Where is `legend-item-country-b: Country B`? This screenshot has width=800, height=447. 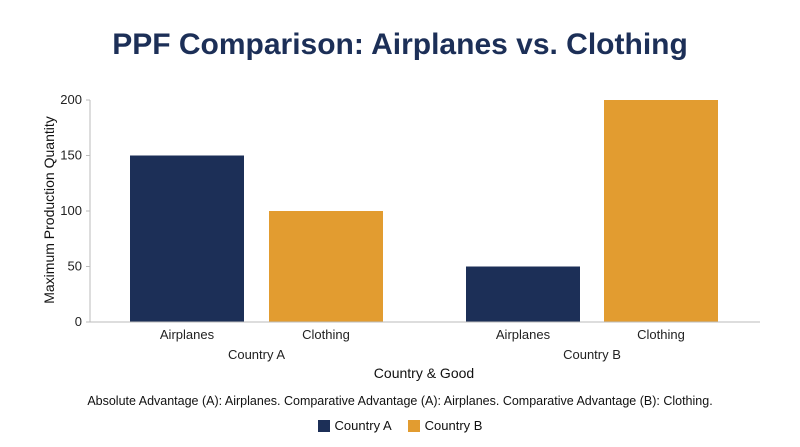 legend-item-country-b: Country B is located at coordinates (445, 425).